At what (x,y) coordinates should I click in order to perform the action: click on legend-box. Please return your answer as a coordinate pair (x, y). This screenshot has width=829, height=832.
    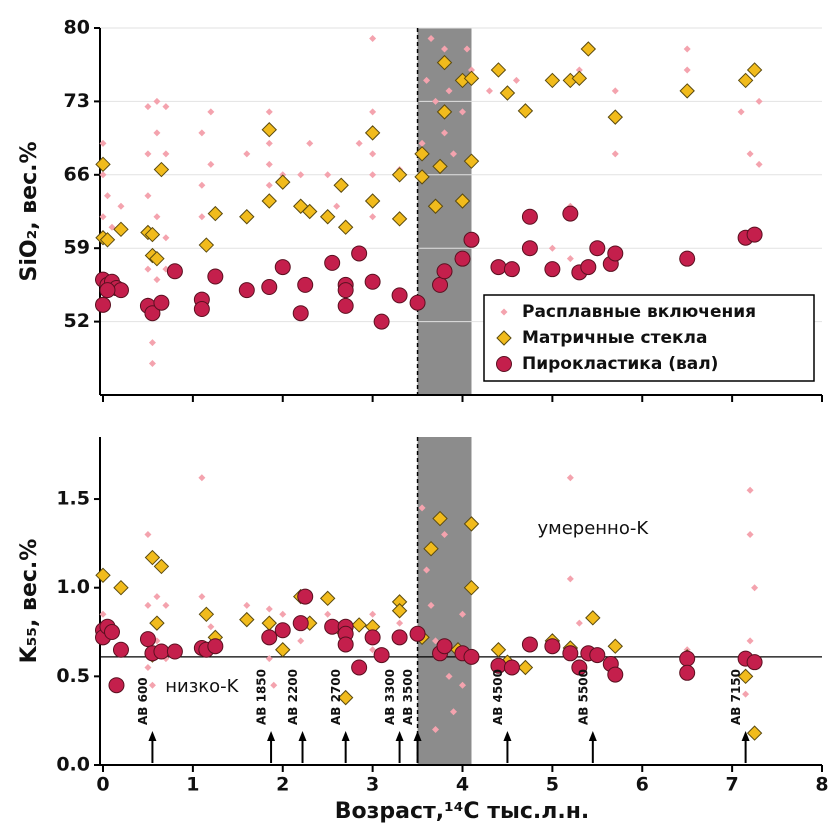
    Looking at the image, I should click on (649, 338).